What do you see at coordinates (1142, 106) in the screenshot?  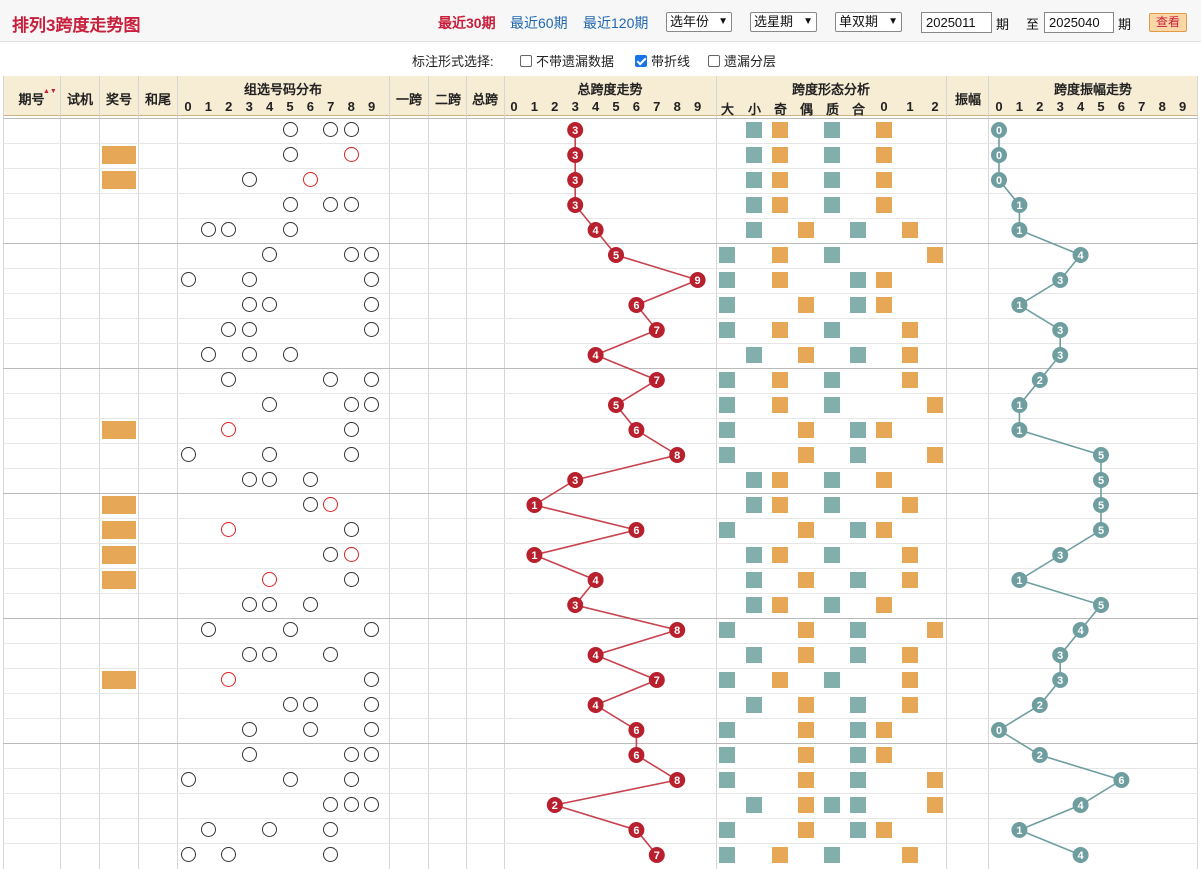 I see `digit-header: 7` at bounding box center [1142, 106].